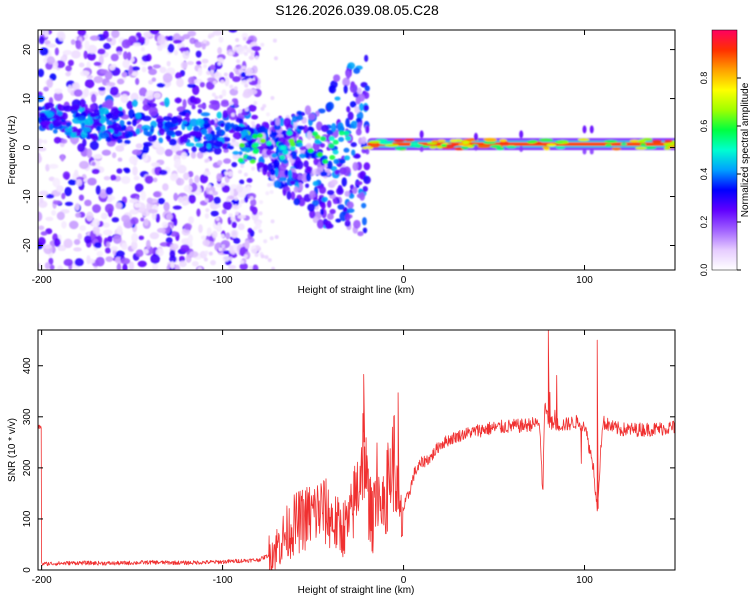 This screenshot has height=600, width=750. What do you see at coordinates (27, 416) in the screenshot?
I see `y-tick-label: 300` at bounding box center [27, 416].